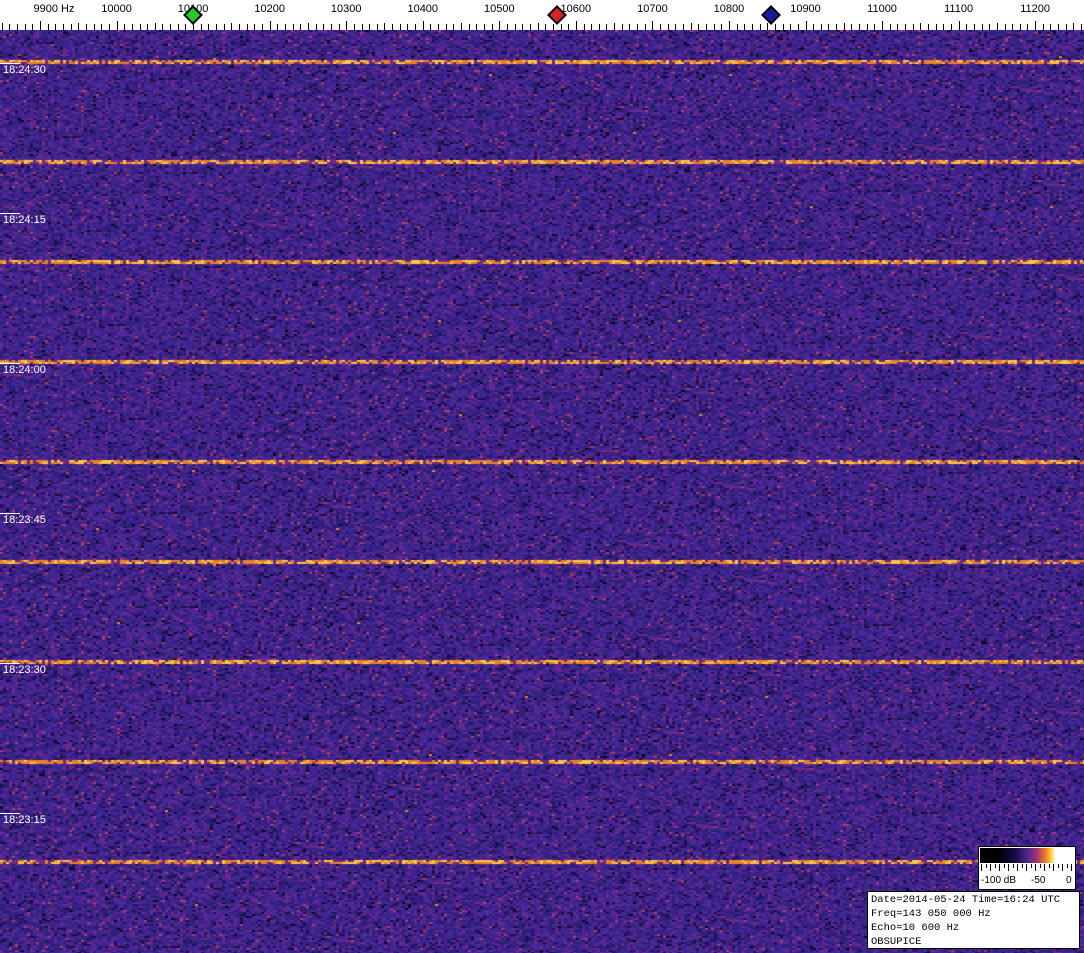 Image resolution: width=1084 pixels, height=953 pixels. Describe the element at coordinates (269, 9) in the screenshot. I see `frequency-tick-label: 10200` at that location.